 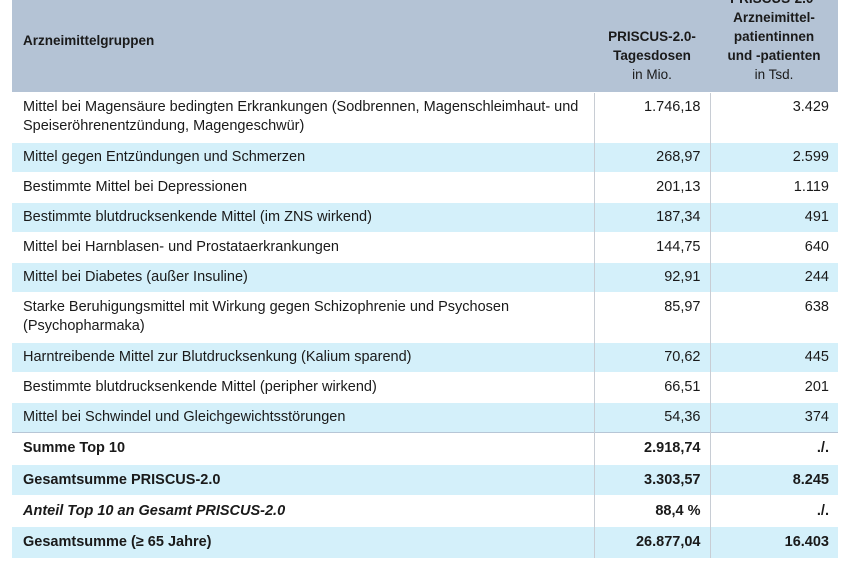 I want to click on row-doses: 268,97, so click(x=651, y=157).